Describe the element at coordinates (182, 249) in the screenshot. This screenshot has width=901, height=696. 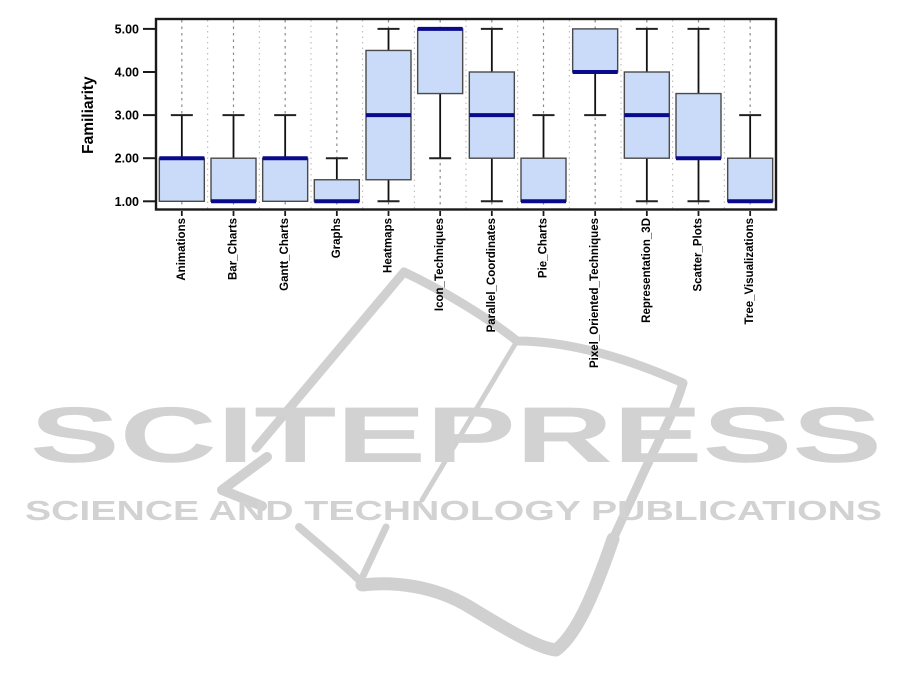
I see `x-axis-label-Animations: Animations` at that location.